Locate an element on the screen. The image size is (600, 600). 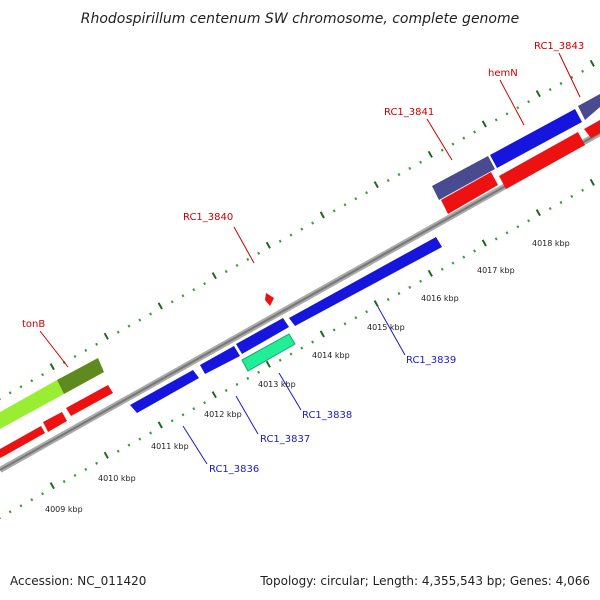
kbp-label-4015: 4015 kbp is located at coordinates (386, 327).